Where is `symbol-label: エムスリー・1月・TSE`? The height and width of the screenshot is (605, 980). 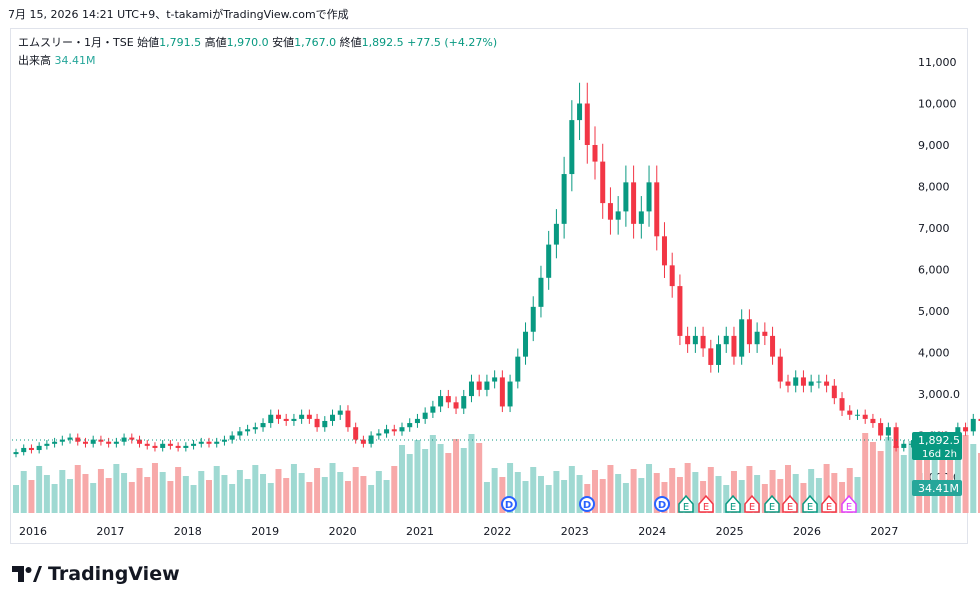
symbol-label: エムスリー・1月・TSE is located at coordinates (76, 42).